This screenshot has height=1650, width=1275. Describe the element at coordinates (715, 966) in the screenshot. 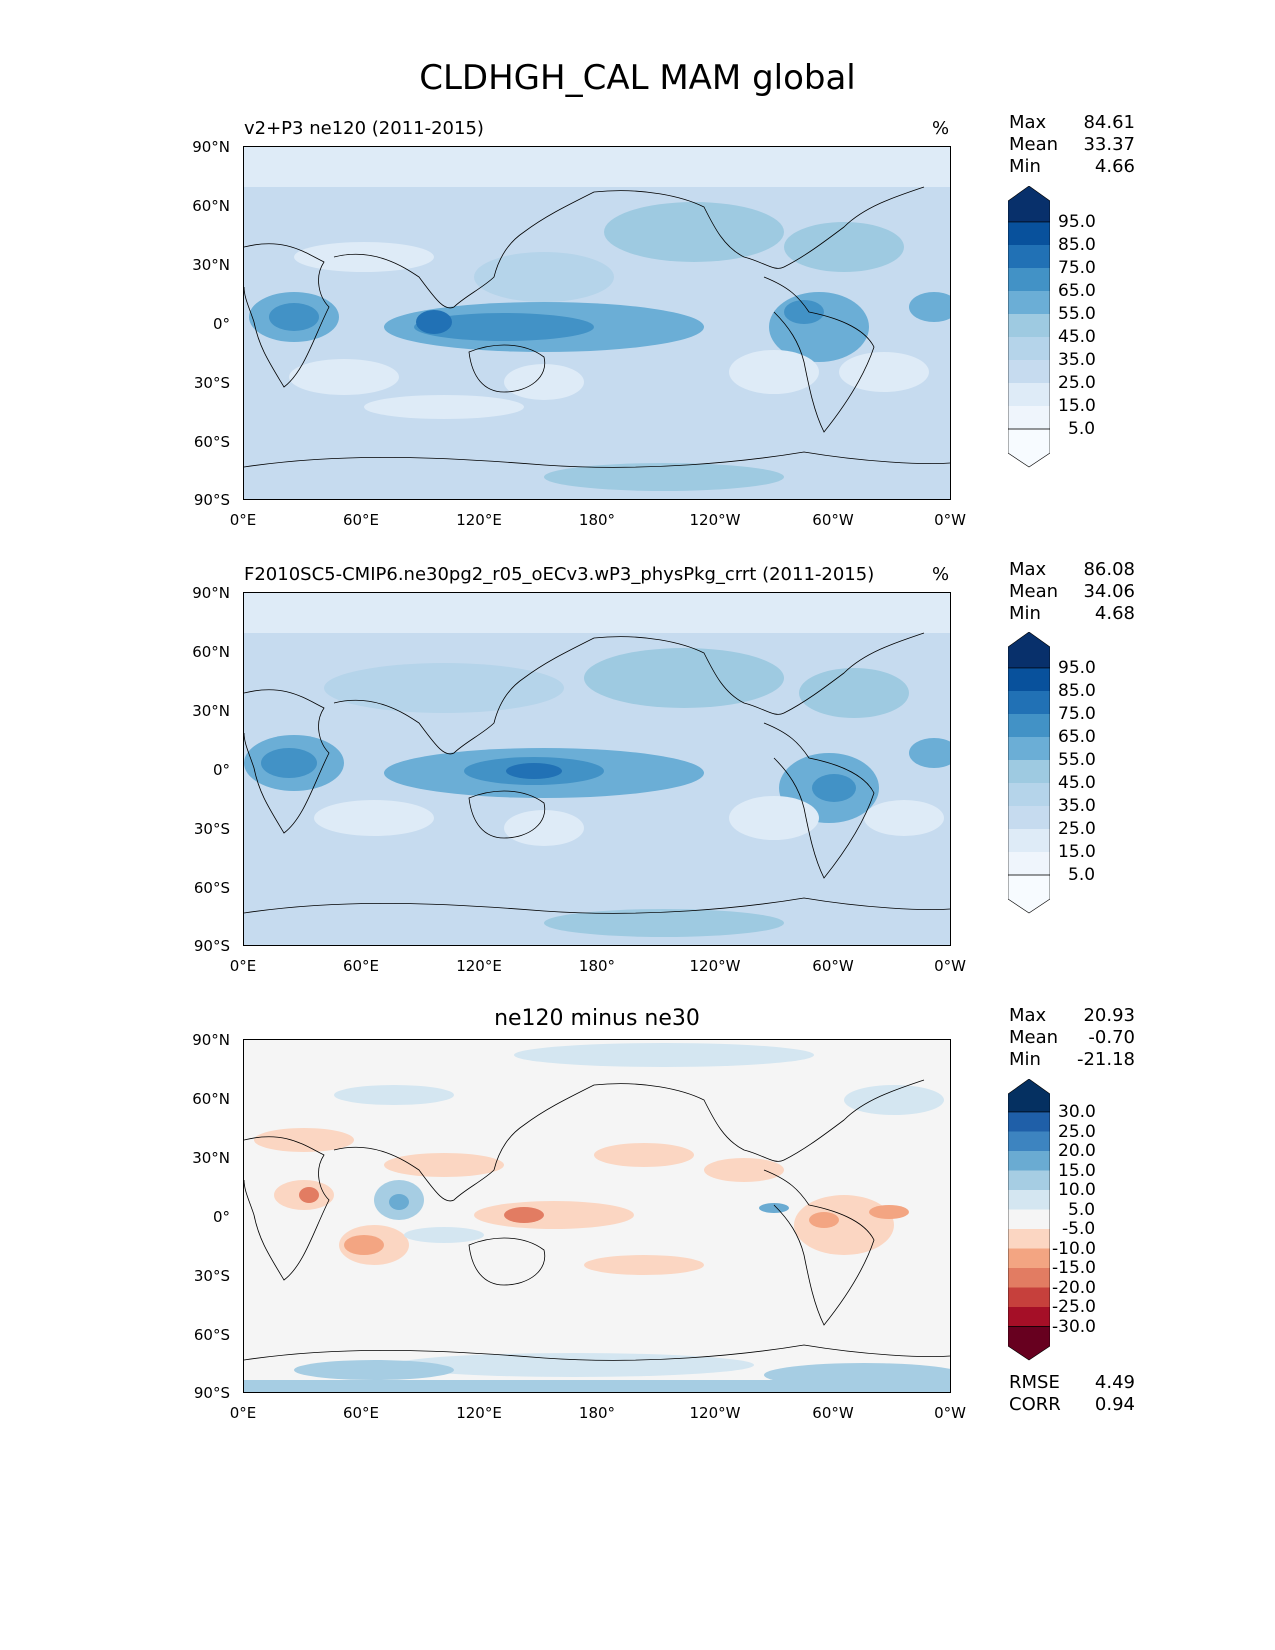

I see `panel-2-lon-tick: 120°W` at that location.